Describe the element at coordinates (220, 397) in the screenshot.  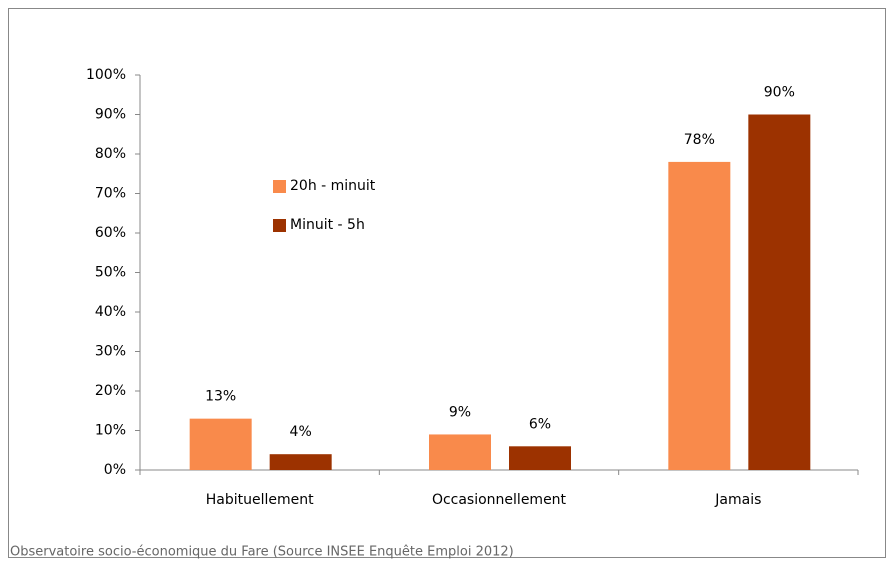
I see `value-label: 13%` at that location.